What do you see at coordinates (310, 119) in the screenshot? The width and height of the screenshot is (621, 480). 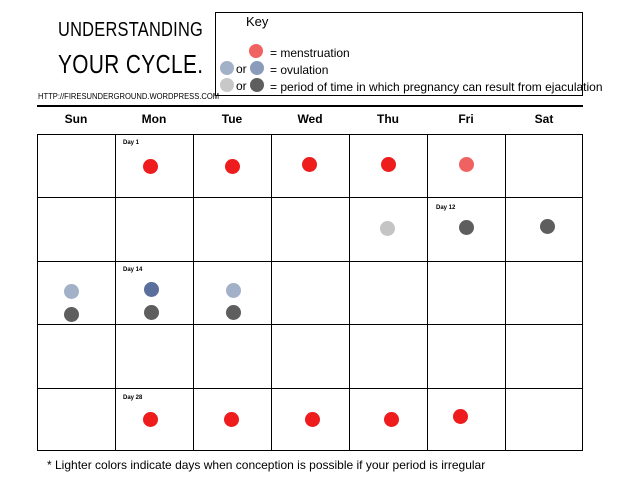 I see `day-header-wed: Wed` at bounding box center [310, 119].